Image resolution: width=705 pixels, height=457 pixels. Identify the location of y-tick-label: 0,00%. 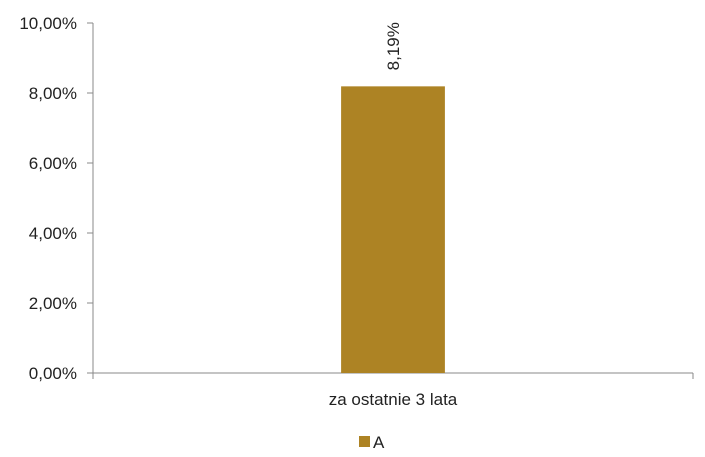
(53, 373).